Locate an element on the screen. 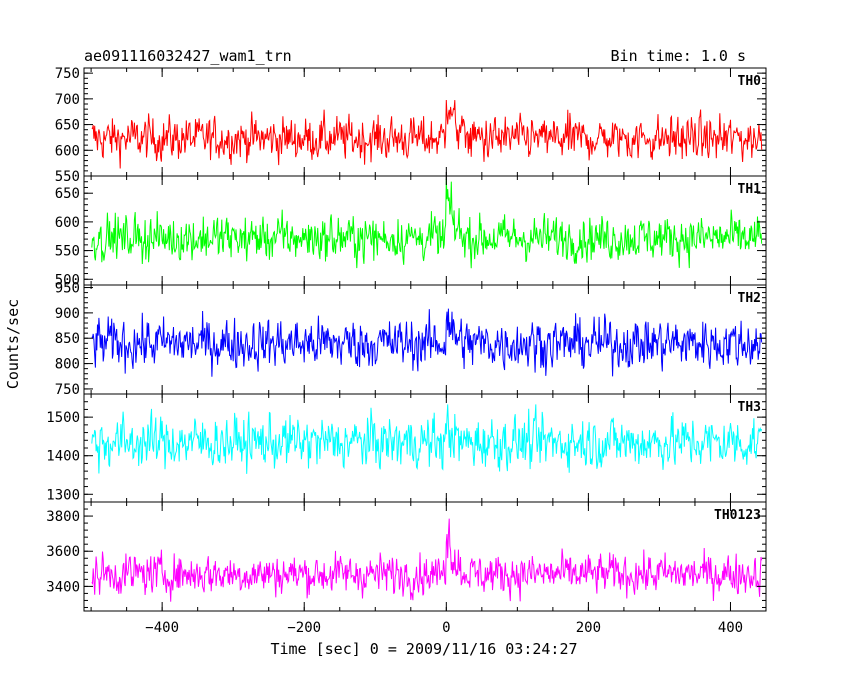  x-axis: −400 −200 0 200 400 is located at coordinates (444, 628).